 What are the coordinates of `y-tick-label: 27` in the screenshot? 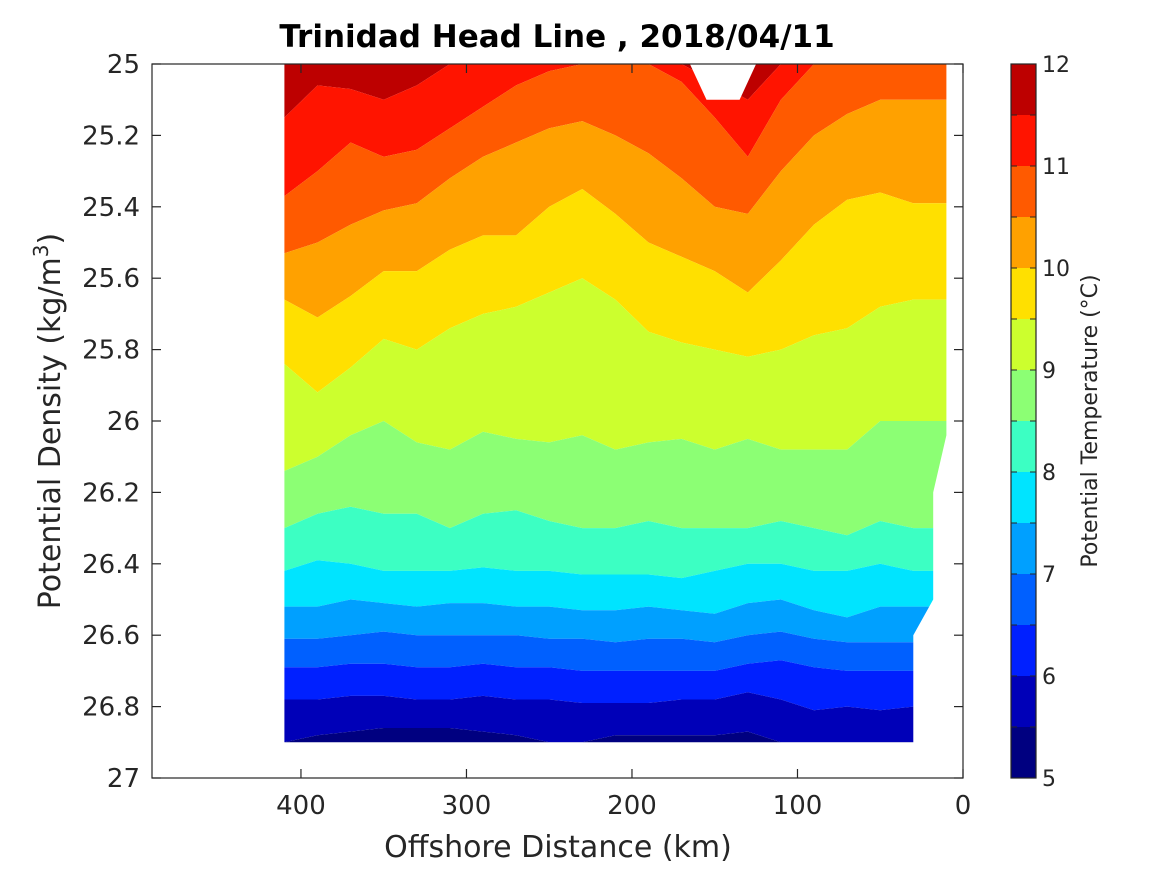 It's located at (123, 779).